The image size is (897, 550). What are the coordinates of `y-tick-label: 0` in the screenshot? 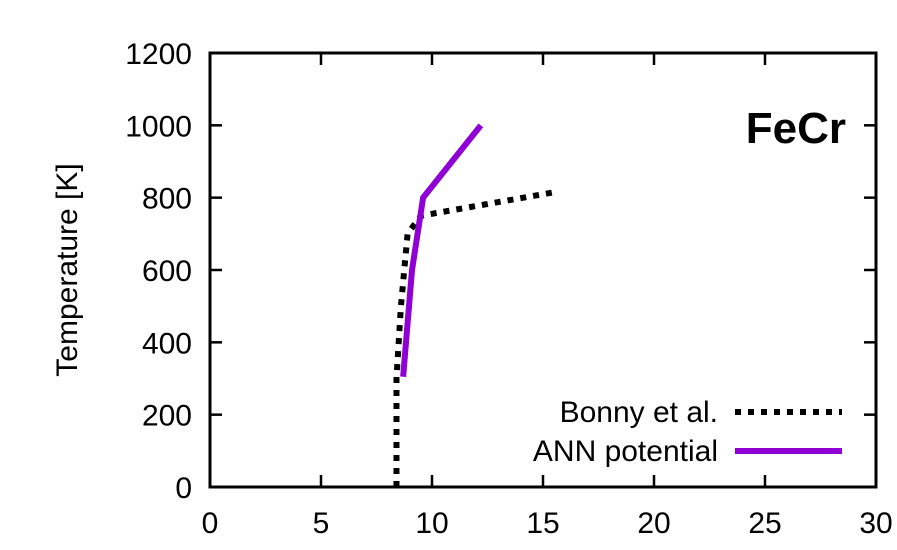 It's located at (183, 488).